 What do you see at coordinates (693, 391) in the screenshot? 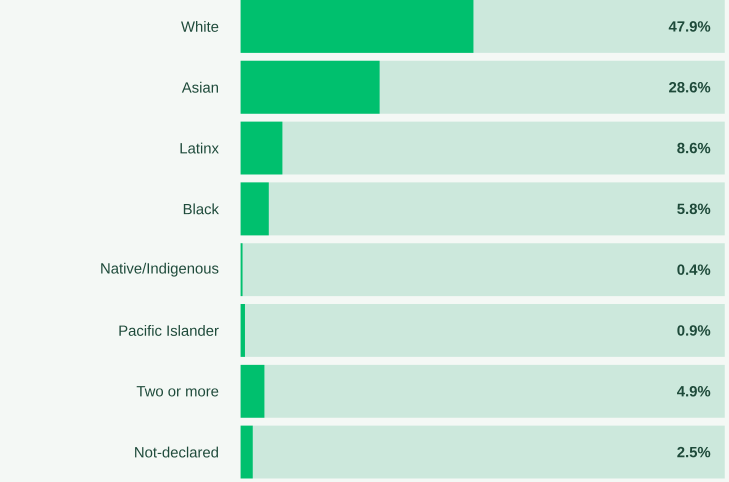
I see `data-label: 4.9%` at bounding box center [693, 391].